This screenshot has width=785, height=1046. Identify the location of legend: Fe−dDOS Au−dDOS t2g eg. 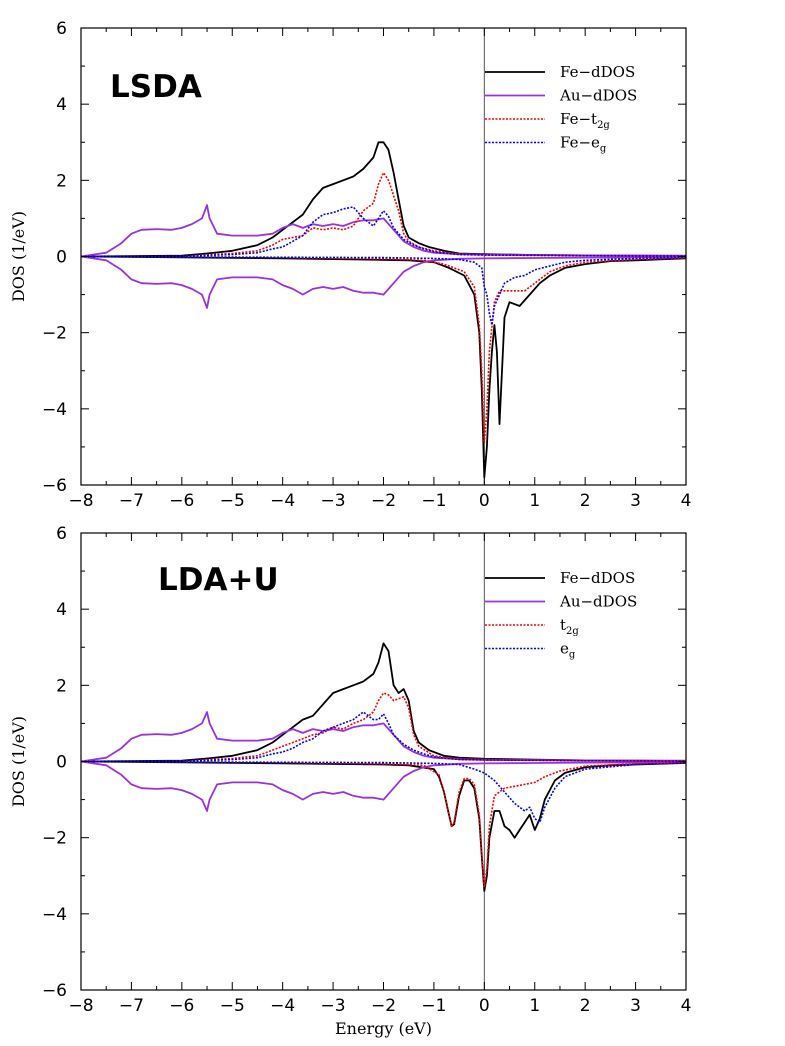
(561, 615).